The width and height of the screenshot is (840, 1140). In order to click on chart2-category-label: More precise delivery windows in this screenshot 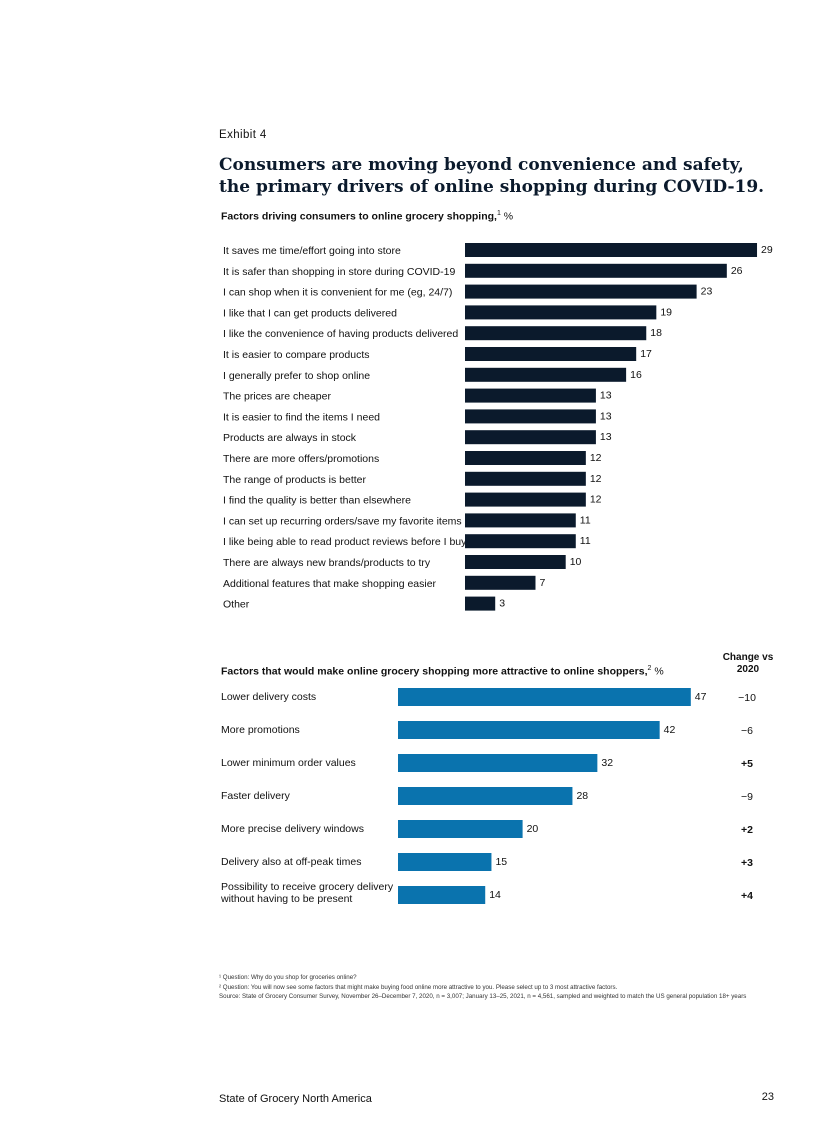, I will do `click(292, 829)`.